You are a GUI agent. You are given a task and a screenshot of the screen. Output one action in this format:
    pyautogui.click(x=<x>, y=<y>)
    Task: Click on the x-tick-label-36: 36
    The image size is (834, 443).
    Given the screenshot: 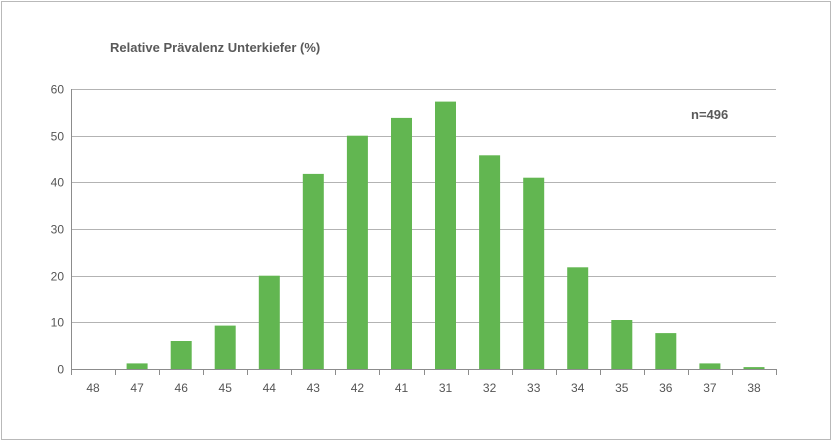 What is the action you would take?
    pyautogui.click(x=666, y=388)
    